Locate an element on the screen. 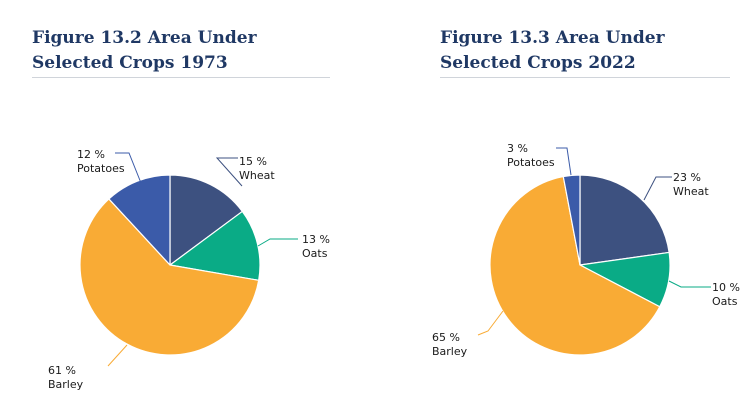  data-label-barley: 61 % is located at coordinates (62, 370).